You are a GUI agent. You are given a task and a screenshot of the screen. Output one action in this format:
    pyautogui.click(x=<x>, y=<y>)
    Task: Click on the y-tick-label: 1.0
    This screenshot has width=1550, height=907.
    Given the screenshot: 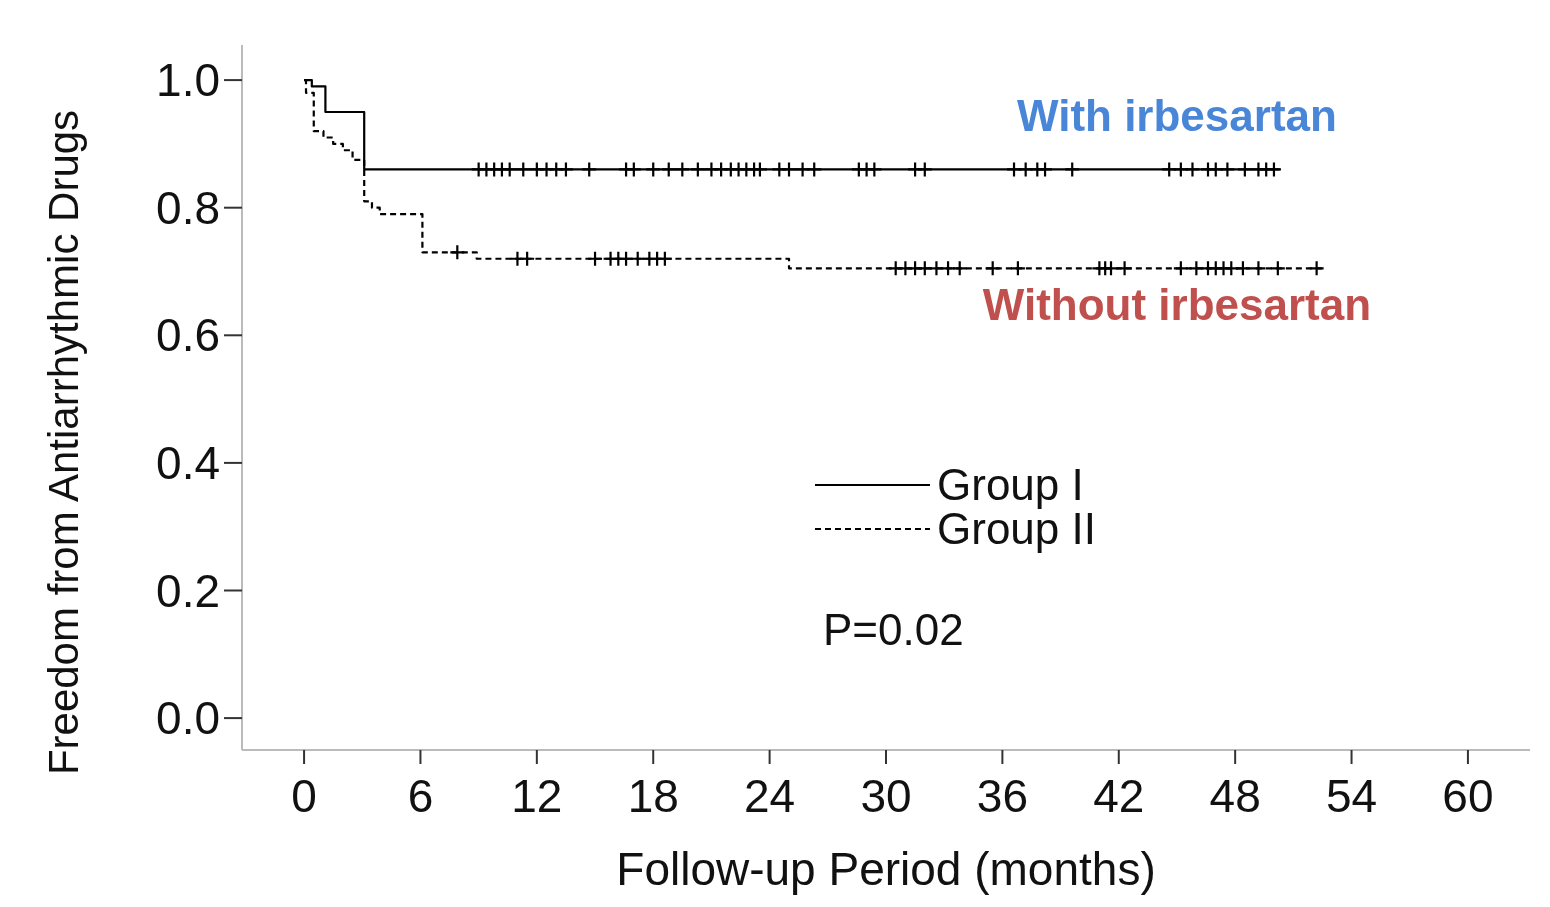 What is the action you would take?
    pyautogui.click(x=188, y=80)
    